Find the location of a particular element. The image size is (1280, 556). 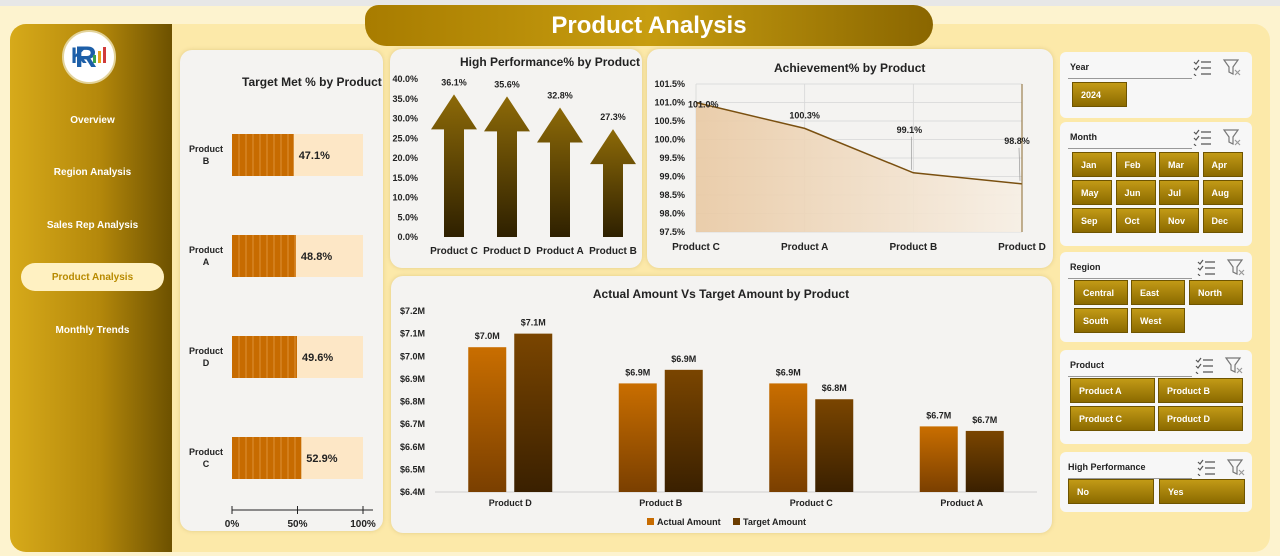

high-performance-option-yes: Yes is located at coordinates (1202, 491).